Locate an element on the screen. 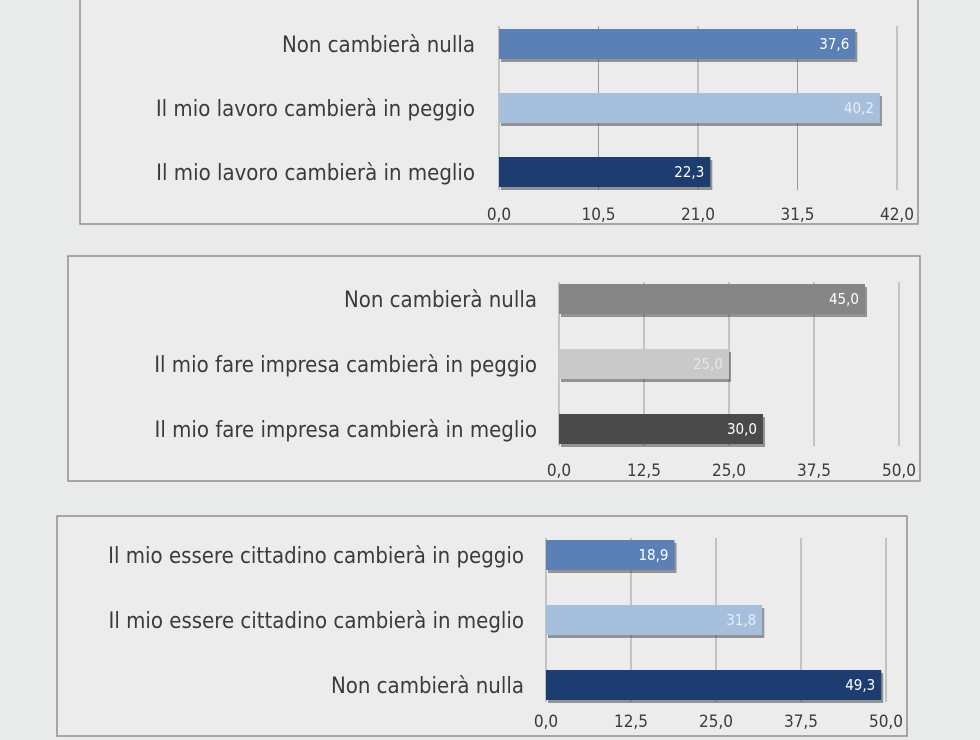 The width and height of the screenshot is (980, 740). x-tick-label: 42,0 is located at coordinates (897, 215).